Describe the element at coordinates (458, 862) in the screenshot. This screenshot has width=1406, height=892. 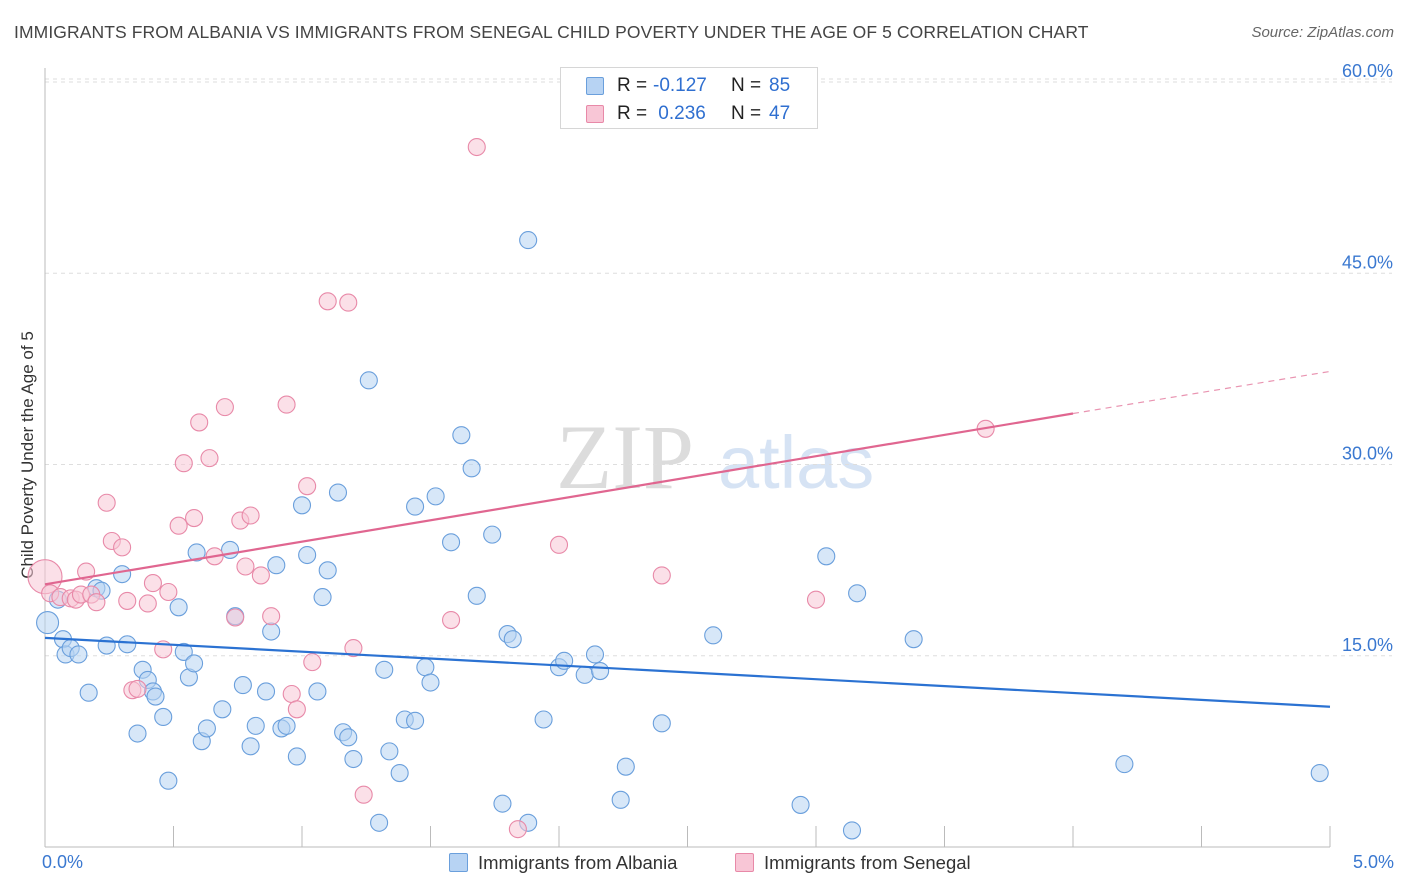
I see `albania-legend-swatch` at that location.